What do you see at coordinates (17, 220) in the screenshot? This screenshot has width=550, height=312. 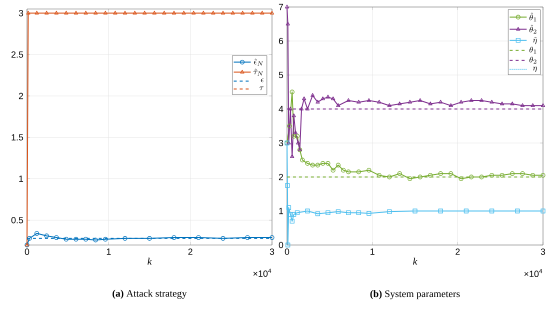 I see `y-tick-label: 0.5` at bounding box center [17, 220].